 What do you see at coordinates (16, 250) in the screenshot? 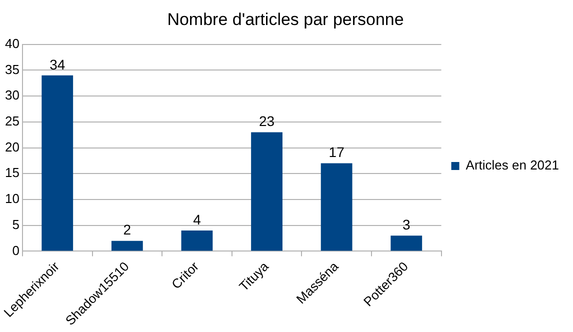
I see `y-tick-label: 0` at bounding box center [16, 250].